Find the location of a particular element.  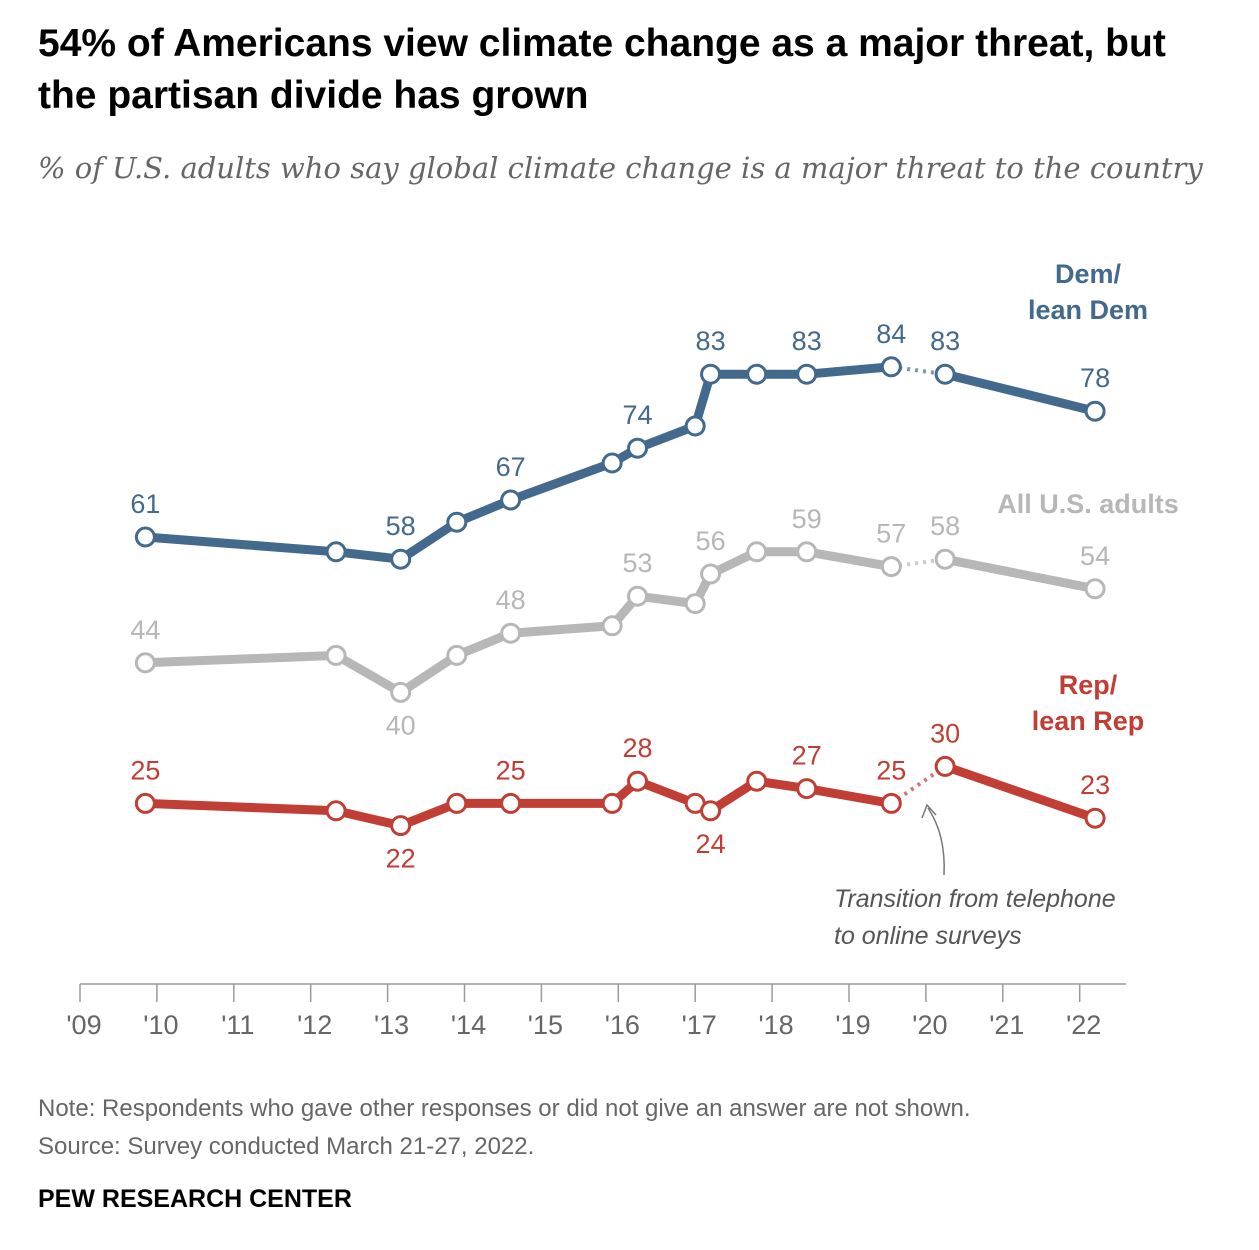

data-label: 44 is located at coordinates (145, 630).